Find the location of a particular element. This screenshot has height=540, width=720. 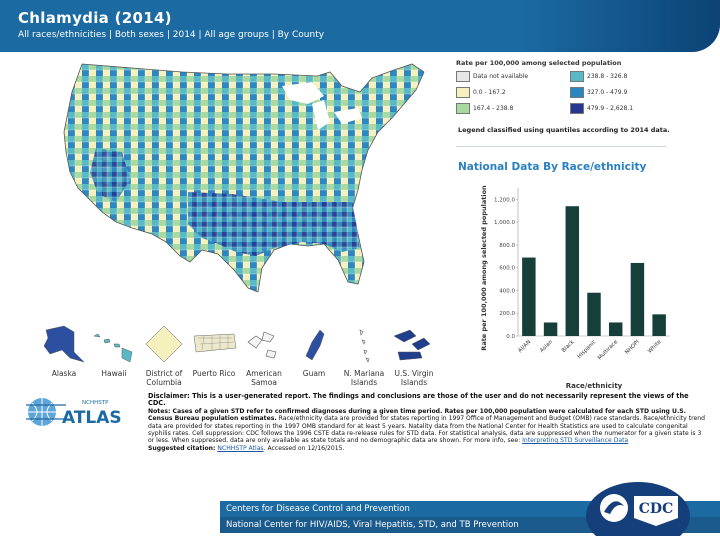

atlas-big-text: ATLAS is located at coordinates (92, 418).